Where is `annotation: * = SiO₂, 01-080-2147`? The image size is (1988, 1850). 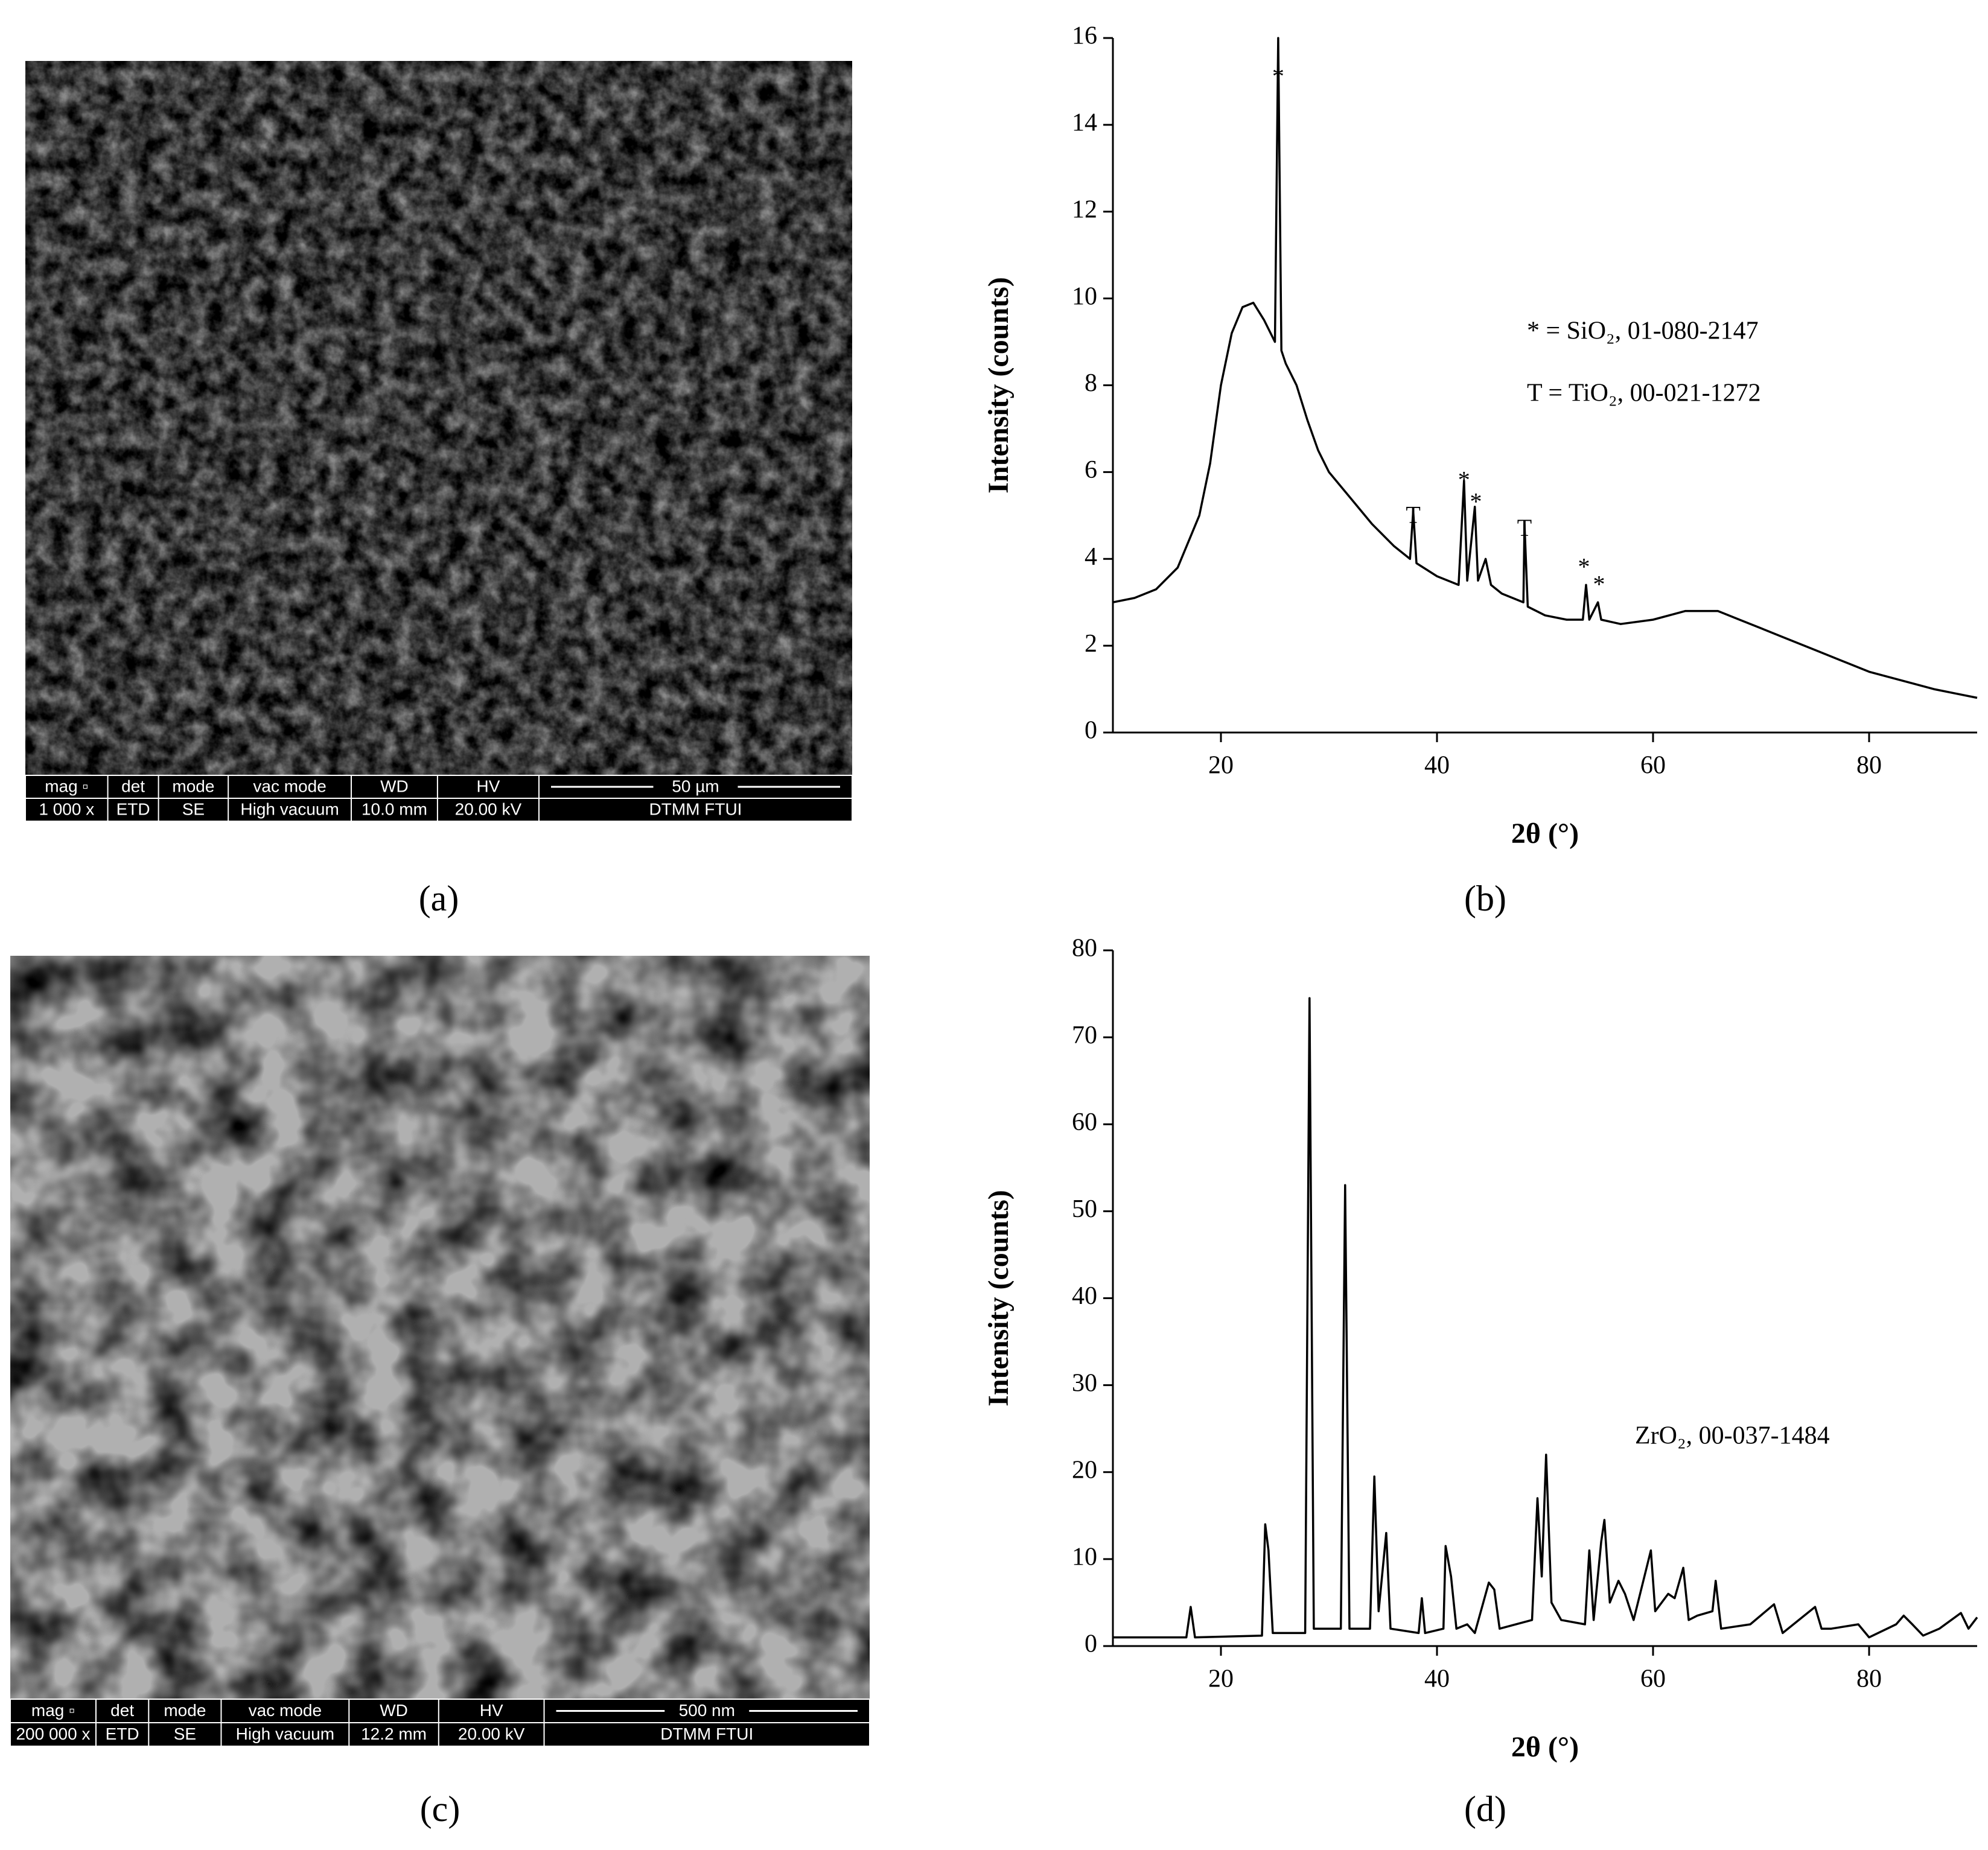 annotation: * = SiO₂, 01-080-2147 is located at coordinates (1643, 331).